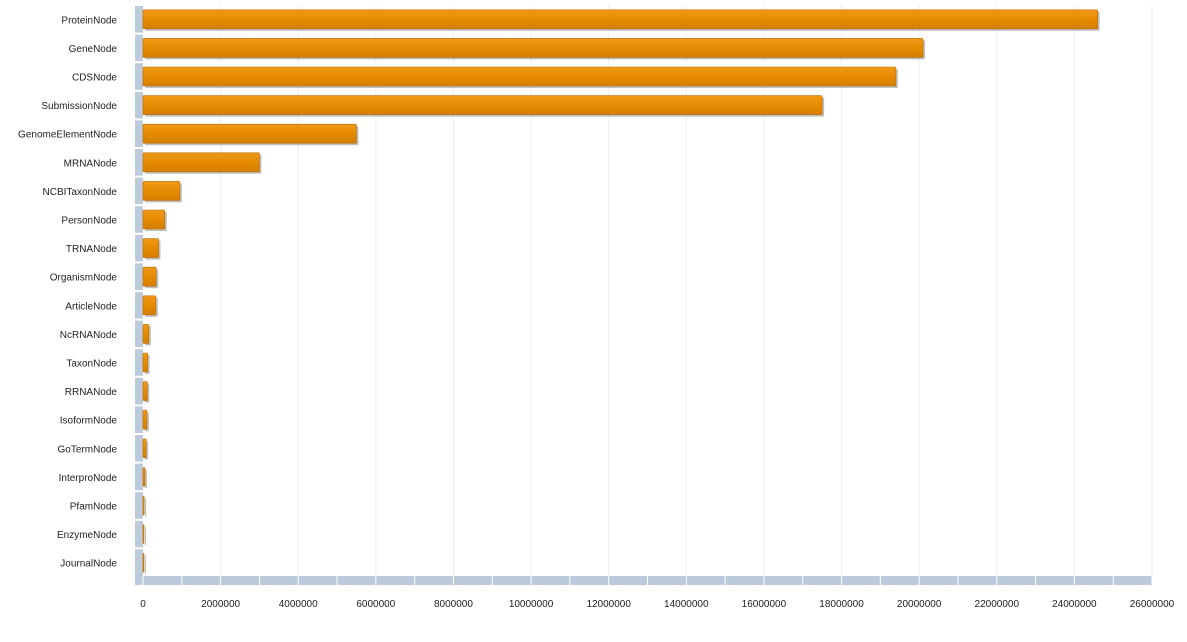 The image size is (1187, 642). I want to click on category-label: TRNANode, so click(92, 249).